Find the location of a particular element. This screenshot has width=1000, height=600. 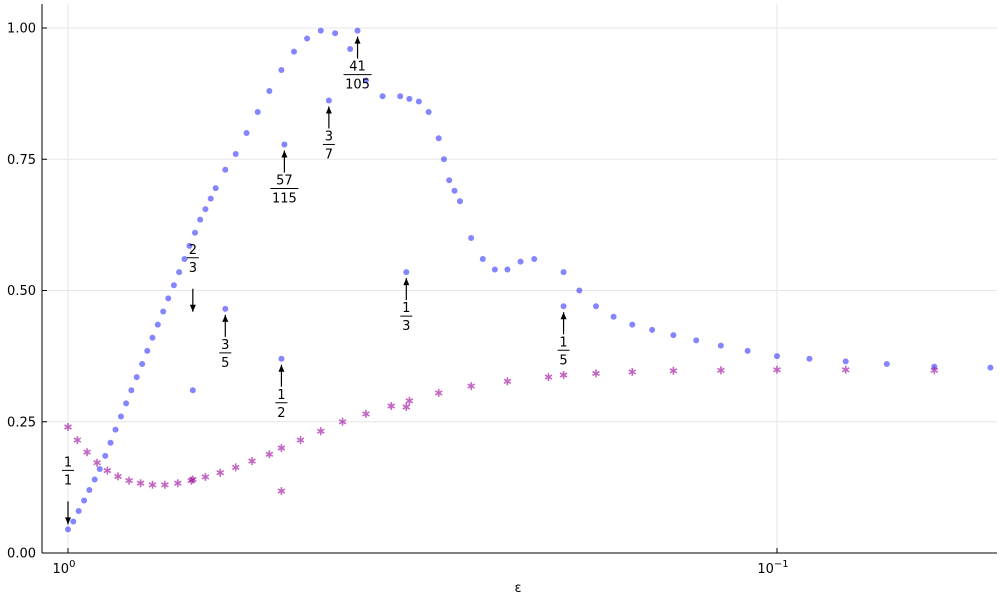

annotation-denominator: 105 is located at coordinates (357, 85).